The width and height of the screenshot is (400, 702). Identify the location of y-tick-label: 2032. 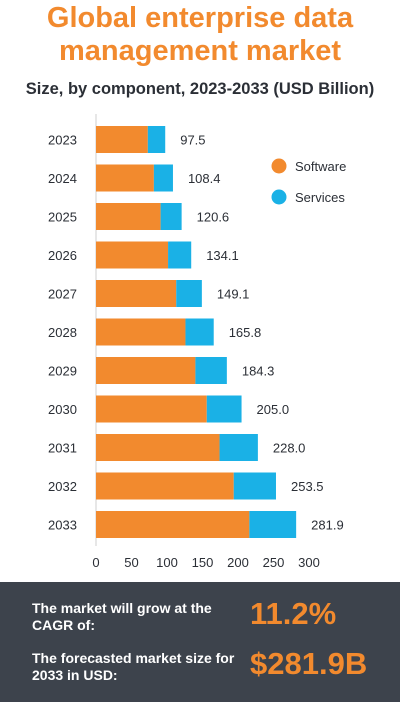
(62, 486).